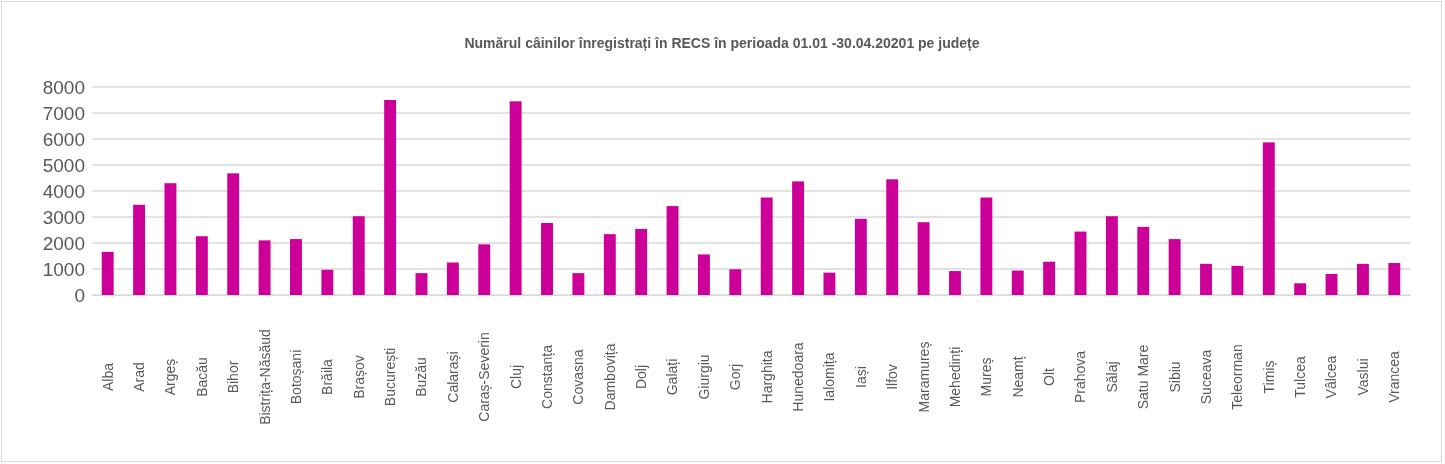  I want to click on y-tick-label: 3000, so click(63, 217).